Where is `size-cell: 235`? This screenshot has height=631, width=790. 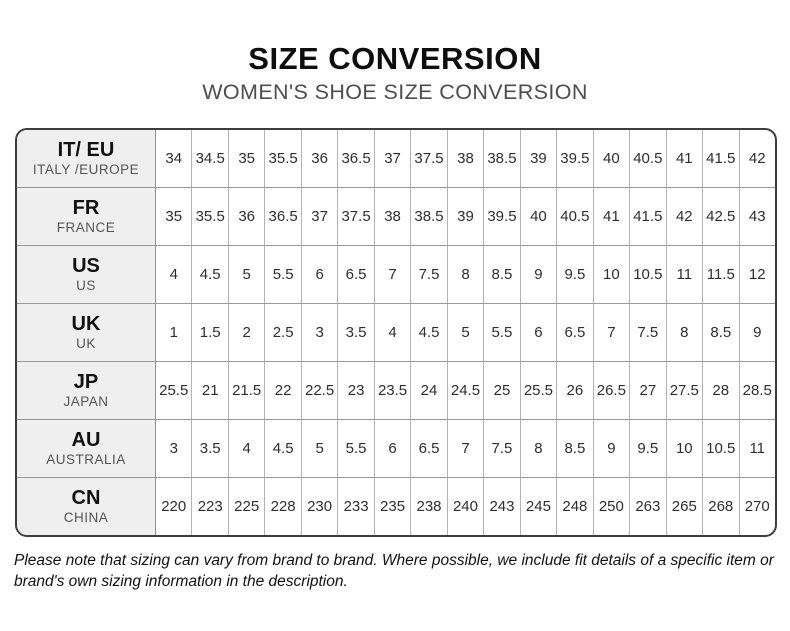 size-cell: 235 is located at coordinates (393, 506).